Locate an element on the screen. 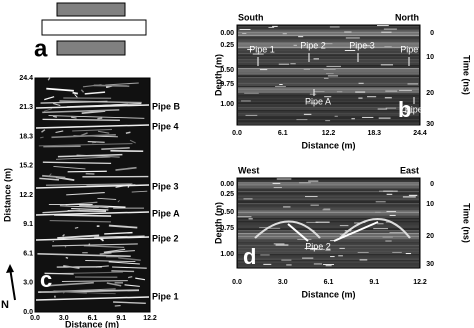 This screenshot has height=328, width=474. pipe-label: Pipe A is located at coordinates (166, 213).